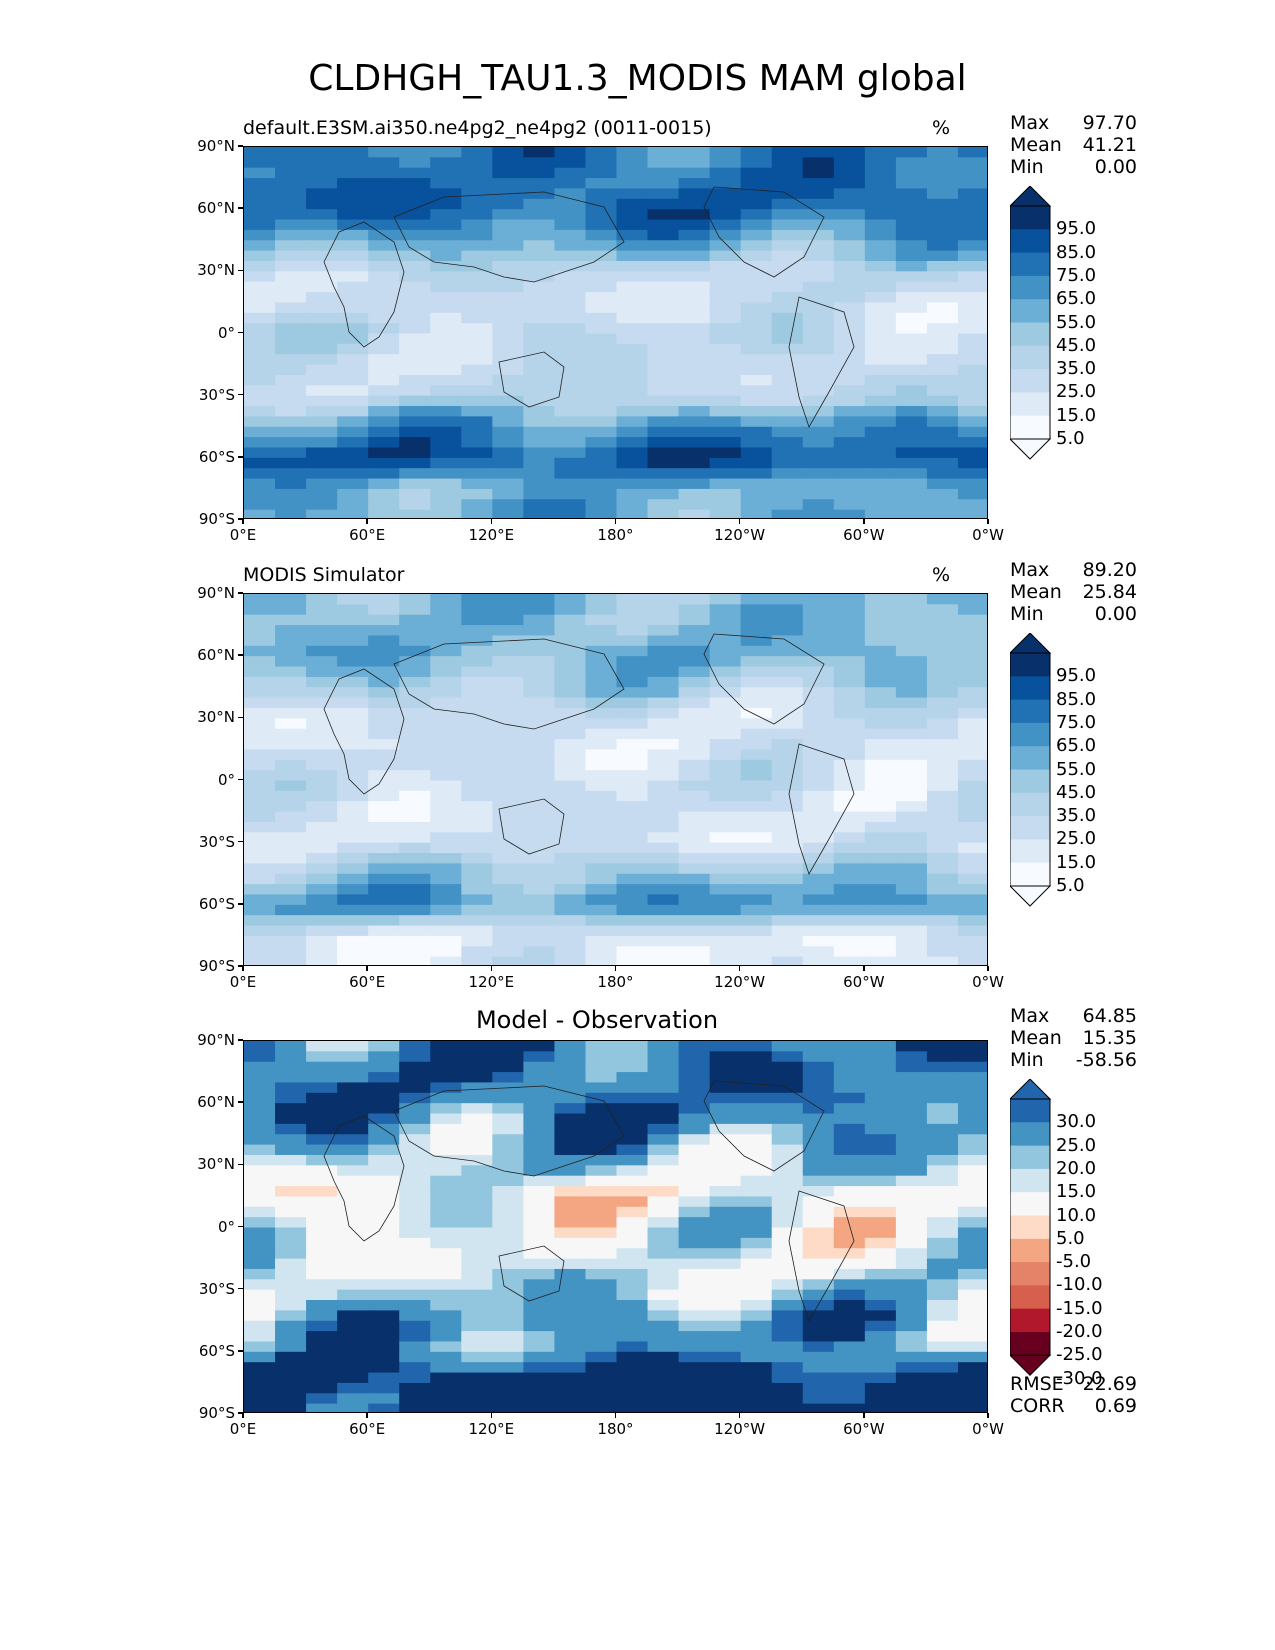 Image resolution: width=1275 pixels, height=1650 pixels. I want to click on y-tick-label: 60°S, so click(216, 456).